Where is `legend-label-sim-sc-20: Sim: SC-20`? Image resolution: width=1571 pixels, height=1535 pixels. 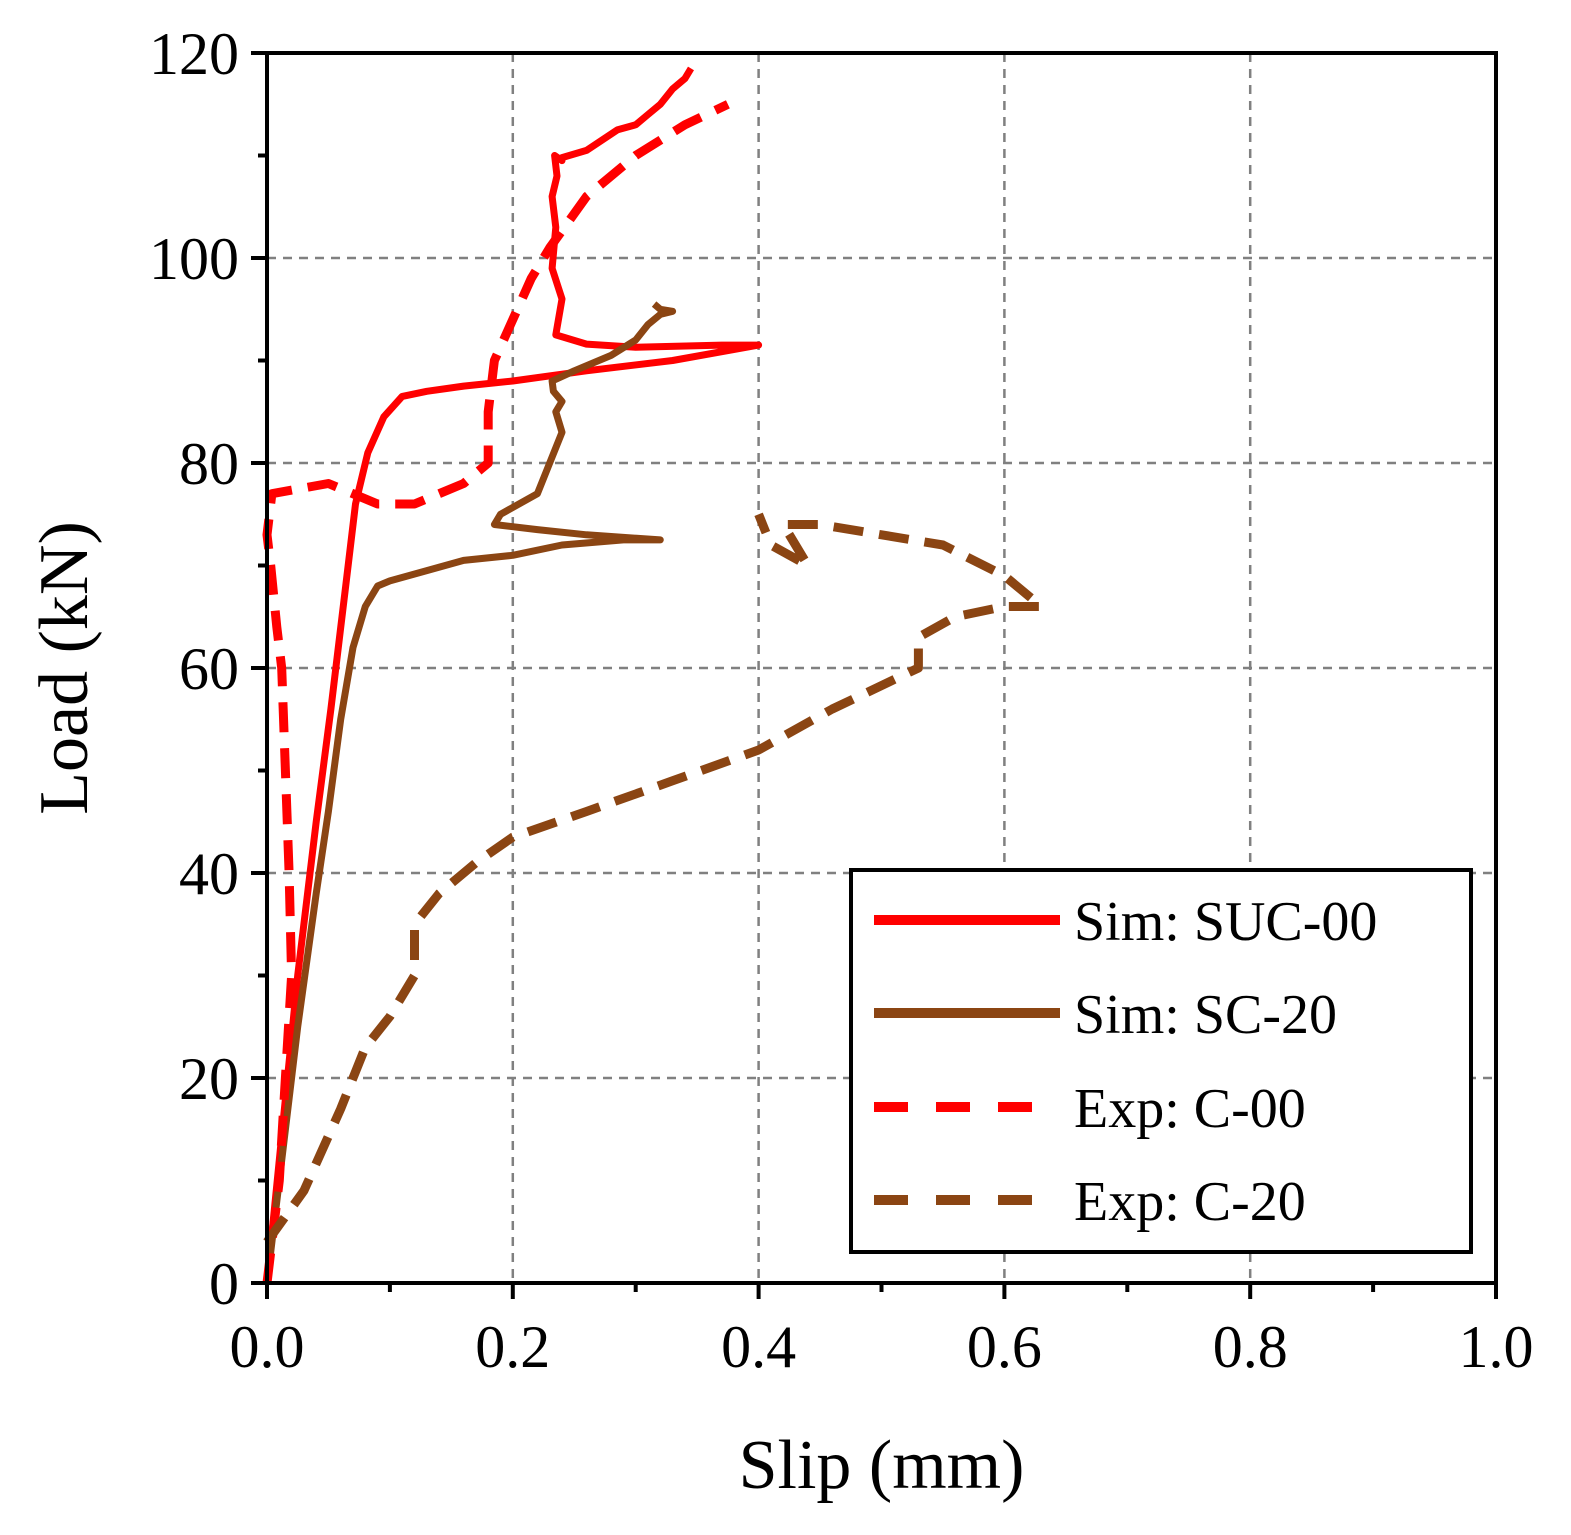 legend-label-sim-sc-20: Sim: SC-20 is located at coordinates (1205, 1015).